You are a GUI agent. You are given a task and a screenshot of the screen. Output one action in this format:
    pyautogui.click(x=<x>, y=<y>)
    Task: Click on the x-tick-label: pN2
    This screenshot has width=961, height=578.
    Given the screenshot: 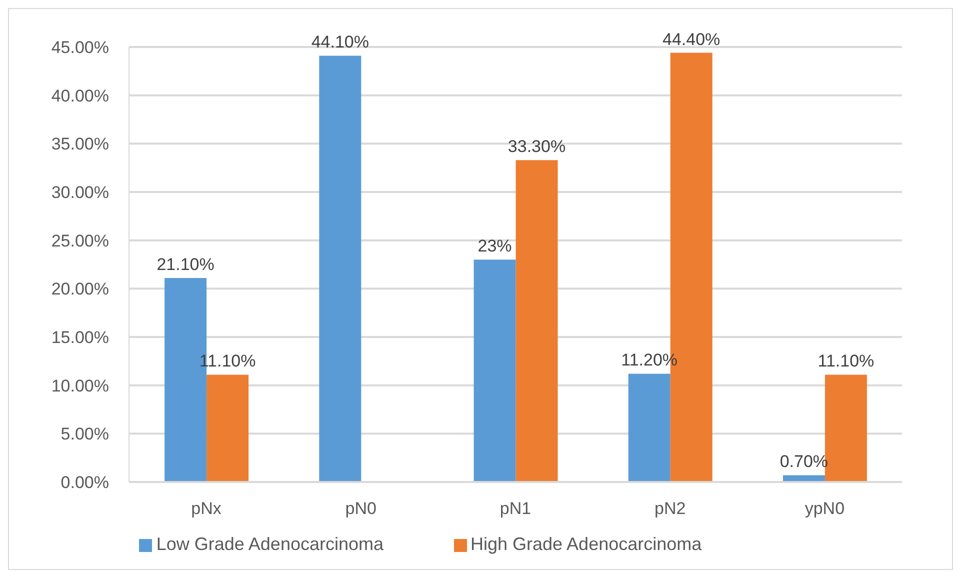 What is the action you would take?
    pyautogui.click(x=670, y=508)
    